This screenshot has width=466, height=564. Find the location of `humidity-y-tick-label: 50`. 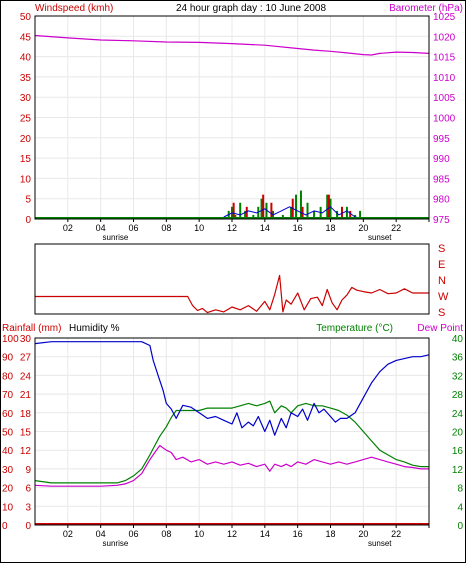

humidity-y-tick-label: 50 is located at coordinates (8, 433).